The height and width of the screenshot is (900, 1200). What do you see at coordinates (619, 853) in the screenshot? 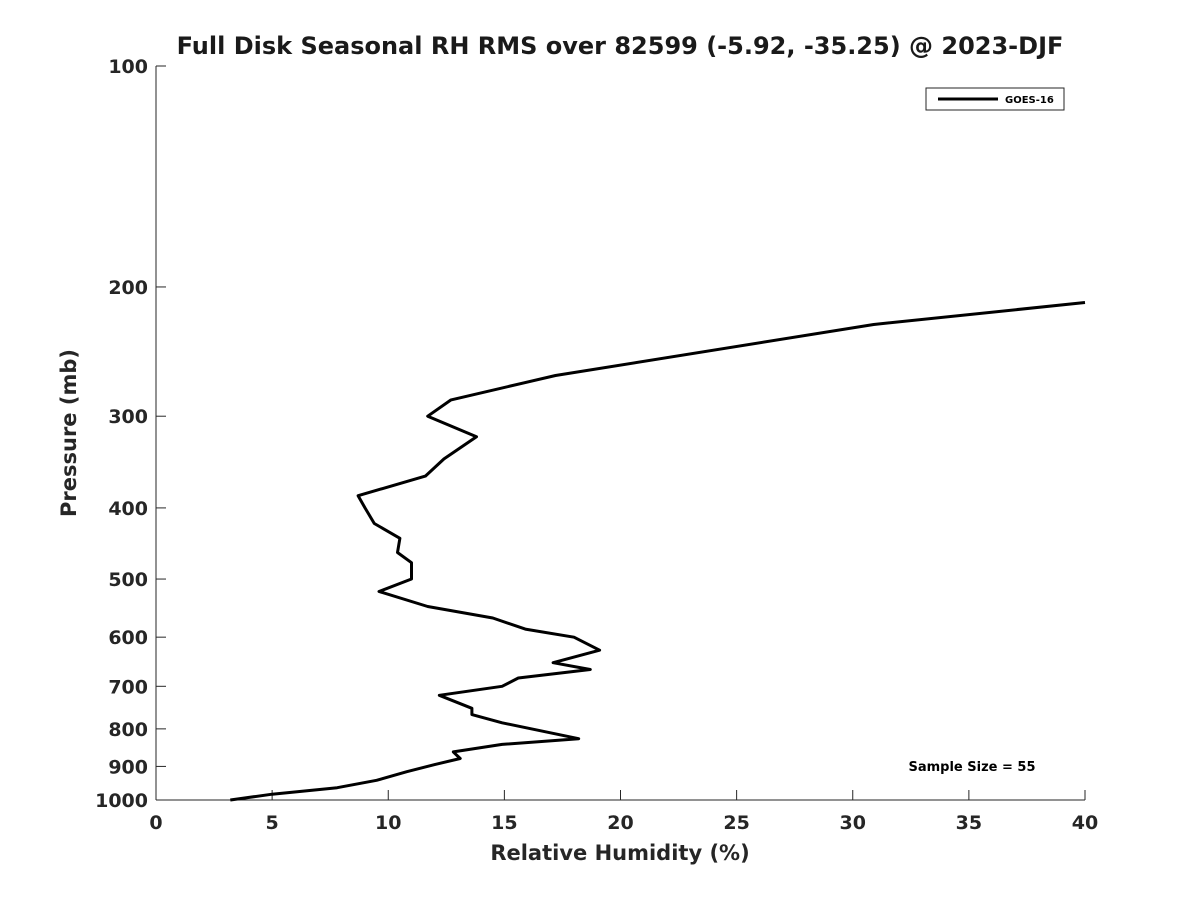
I see `x-axis-label: Relative Humidity (%)` at bounding box center [619, 853].